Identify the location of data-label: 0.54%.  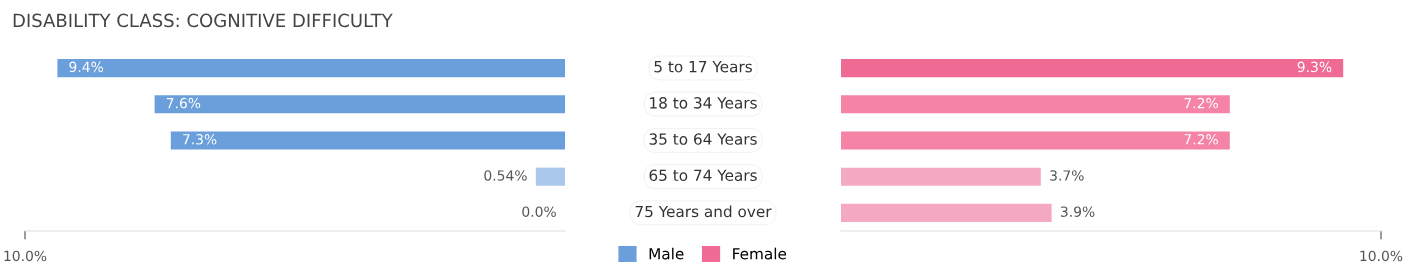
(505, 175).